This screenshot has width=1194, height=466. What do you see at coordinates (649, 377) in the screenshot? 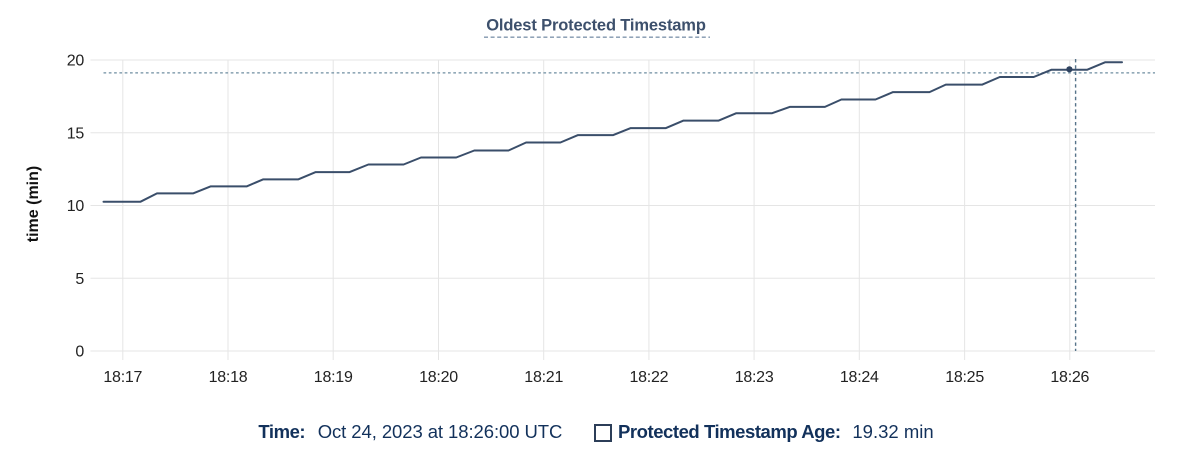
I see `svg-text: 18:22` at bounding box center [649, 377].